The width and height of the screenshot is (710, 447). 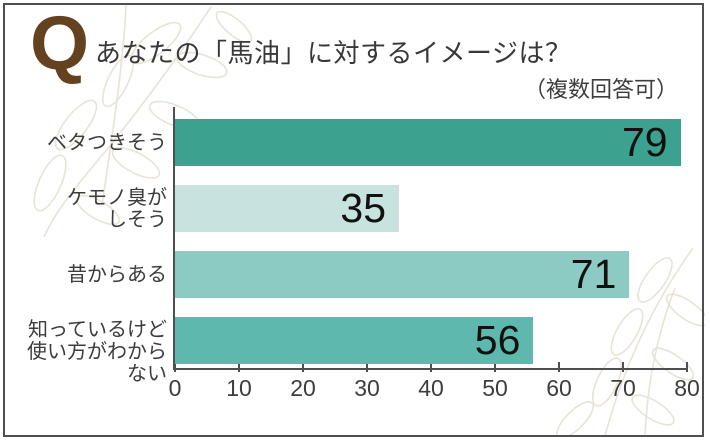 What do you see at coordinates (239, 388) in the screenshot?
I see `x-axis-tick-label: 10` at bounding box center [239, 388].